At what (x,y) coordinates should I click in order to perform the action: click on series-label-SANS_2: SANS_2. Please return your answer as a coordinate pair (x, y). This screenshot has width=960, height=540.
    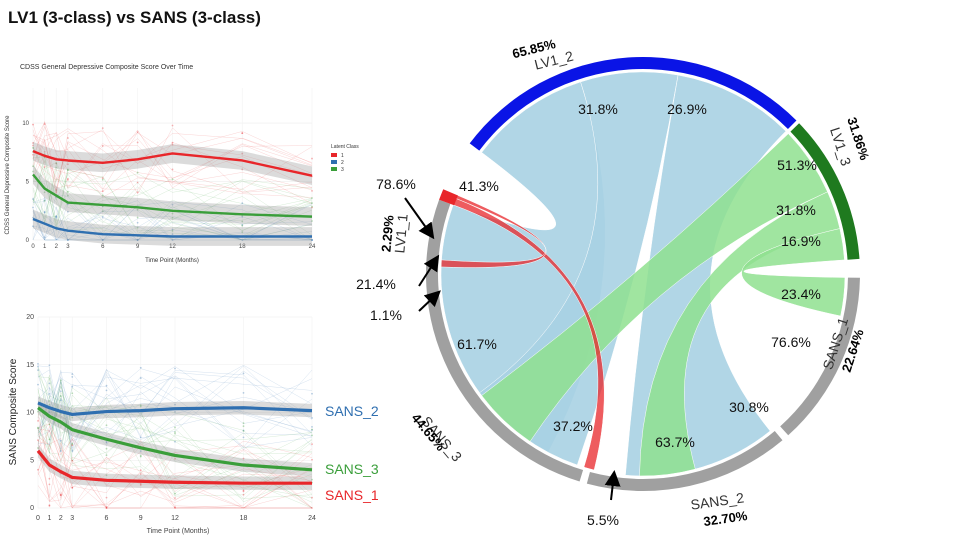
    Looking at the image, I should click on (352, 411).